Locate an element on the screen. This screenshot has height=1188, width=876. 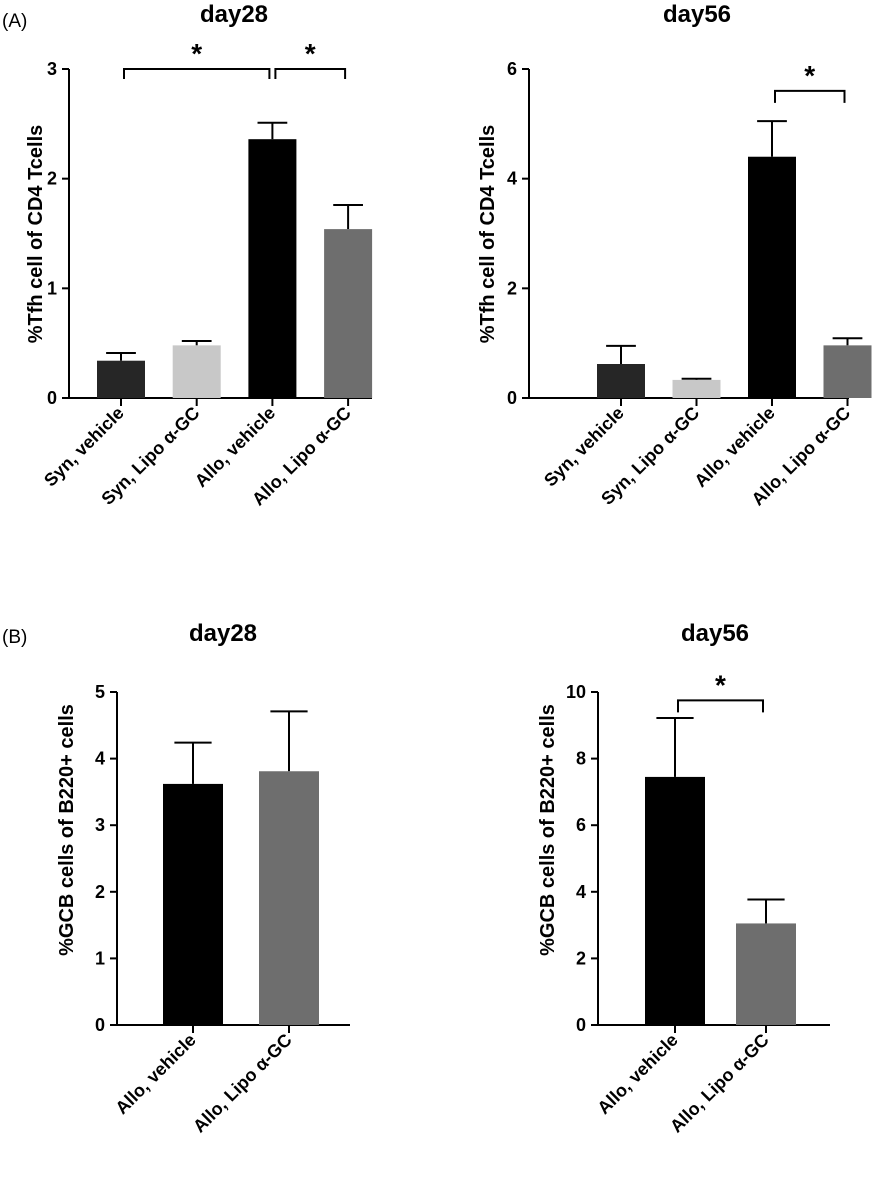
y-tick-label: 5 is located at coordinates (100, 692).